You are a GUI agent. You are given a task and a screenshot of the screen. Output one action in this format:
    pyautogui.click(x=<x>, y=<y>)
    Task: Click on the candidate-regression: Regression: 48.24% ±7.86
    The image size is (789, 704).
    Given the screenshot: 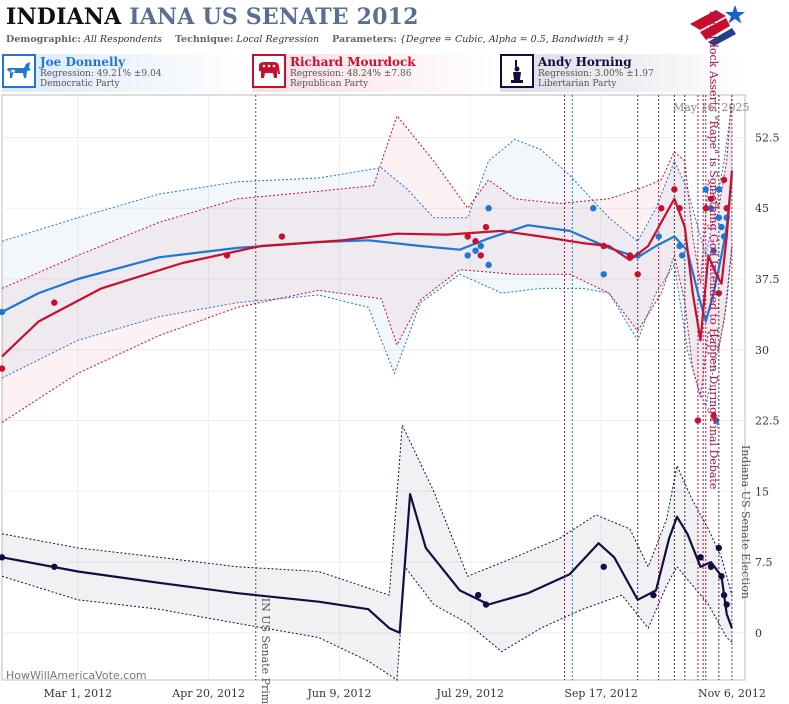 What is the action you would take?
    pyautogui.click(x=351, y=74)
    